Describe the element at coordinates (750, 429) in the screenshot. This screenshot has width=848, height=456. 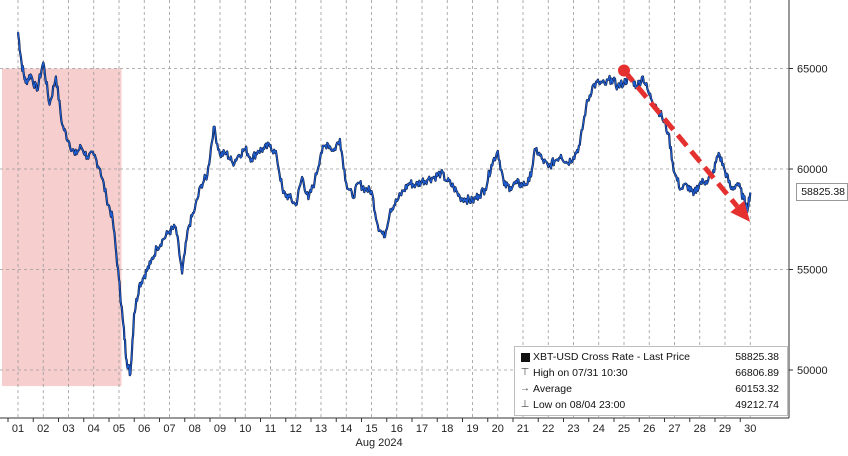
I see `x-tick-label: 30` at that location.